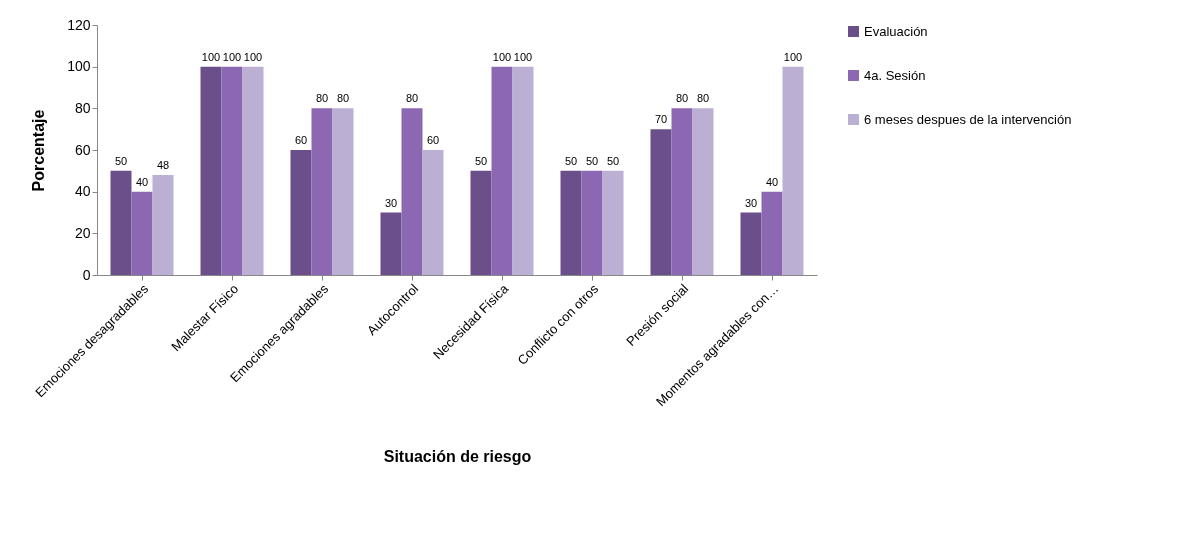 The height and width of the screenshot is (544, 1195). I want to click on legend-label: Evaluación, so click(896, 31).